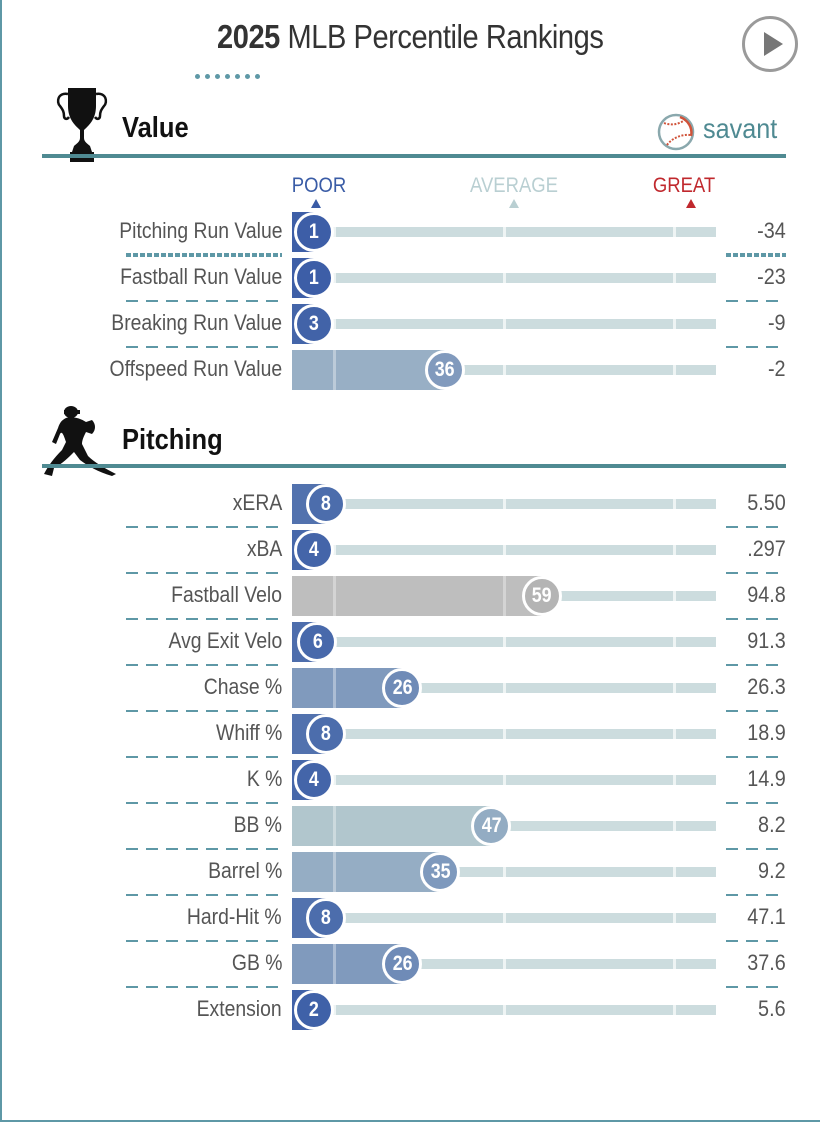 The width and height of the screenshot is (820, 1122). What do you see at coordinates (366, 872) in the screenshot?
I see `percentile-bar` at bounding box center [366, 872].